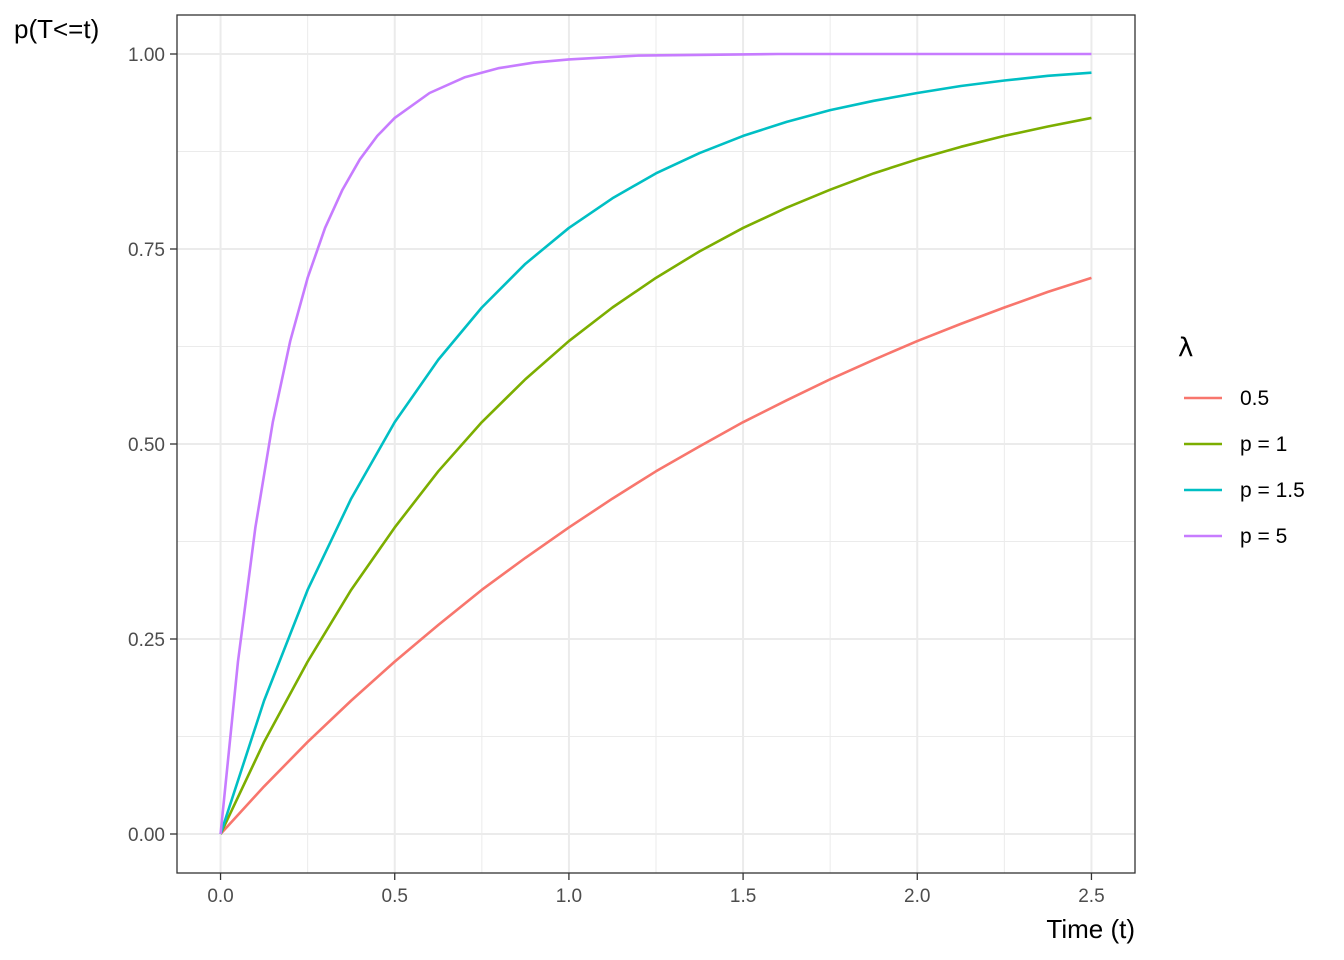  Describe the element at coordinates (656, 890) in the screenshot. I see `x-axis-ticks: 0.0 0.5 1.0 1.5 2.0 2.5` at that location.